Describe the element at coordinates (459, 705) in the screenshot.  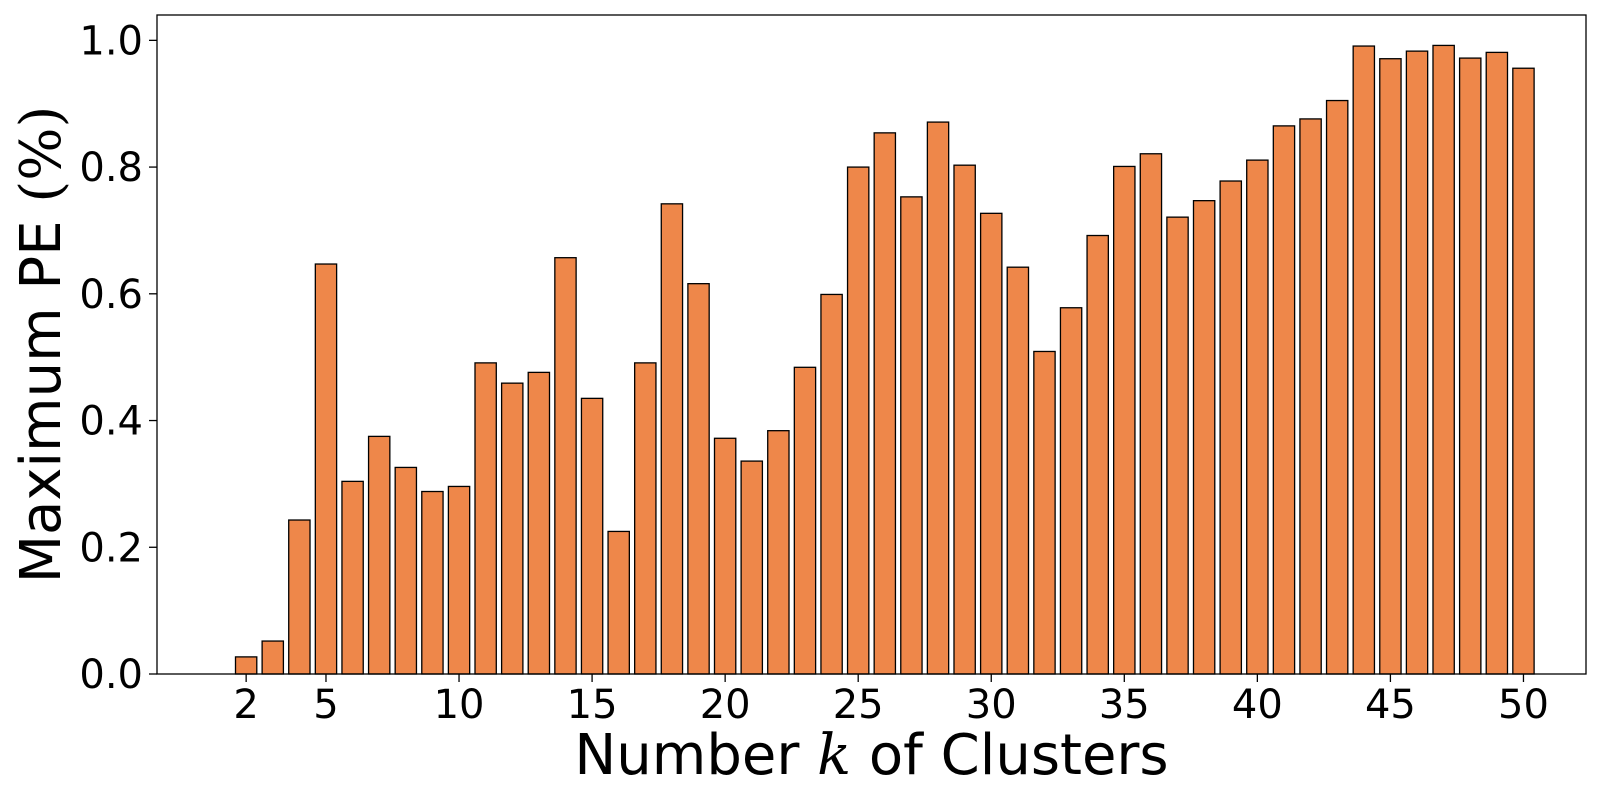
I see `x-tick-label-10: 10` at that location.